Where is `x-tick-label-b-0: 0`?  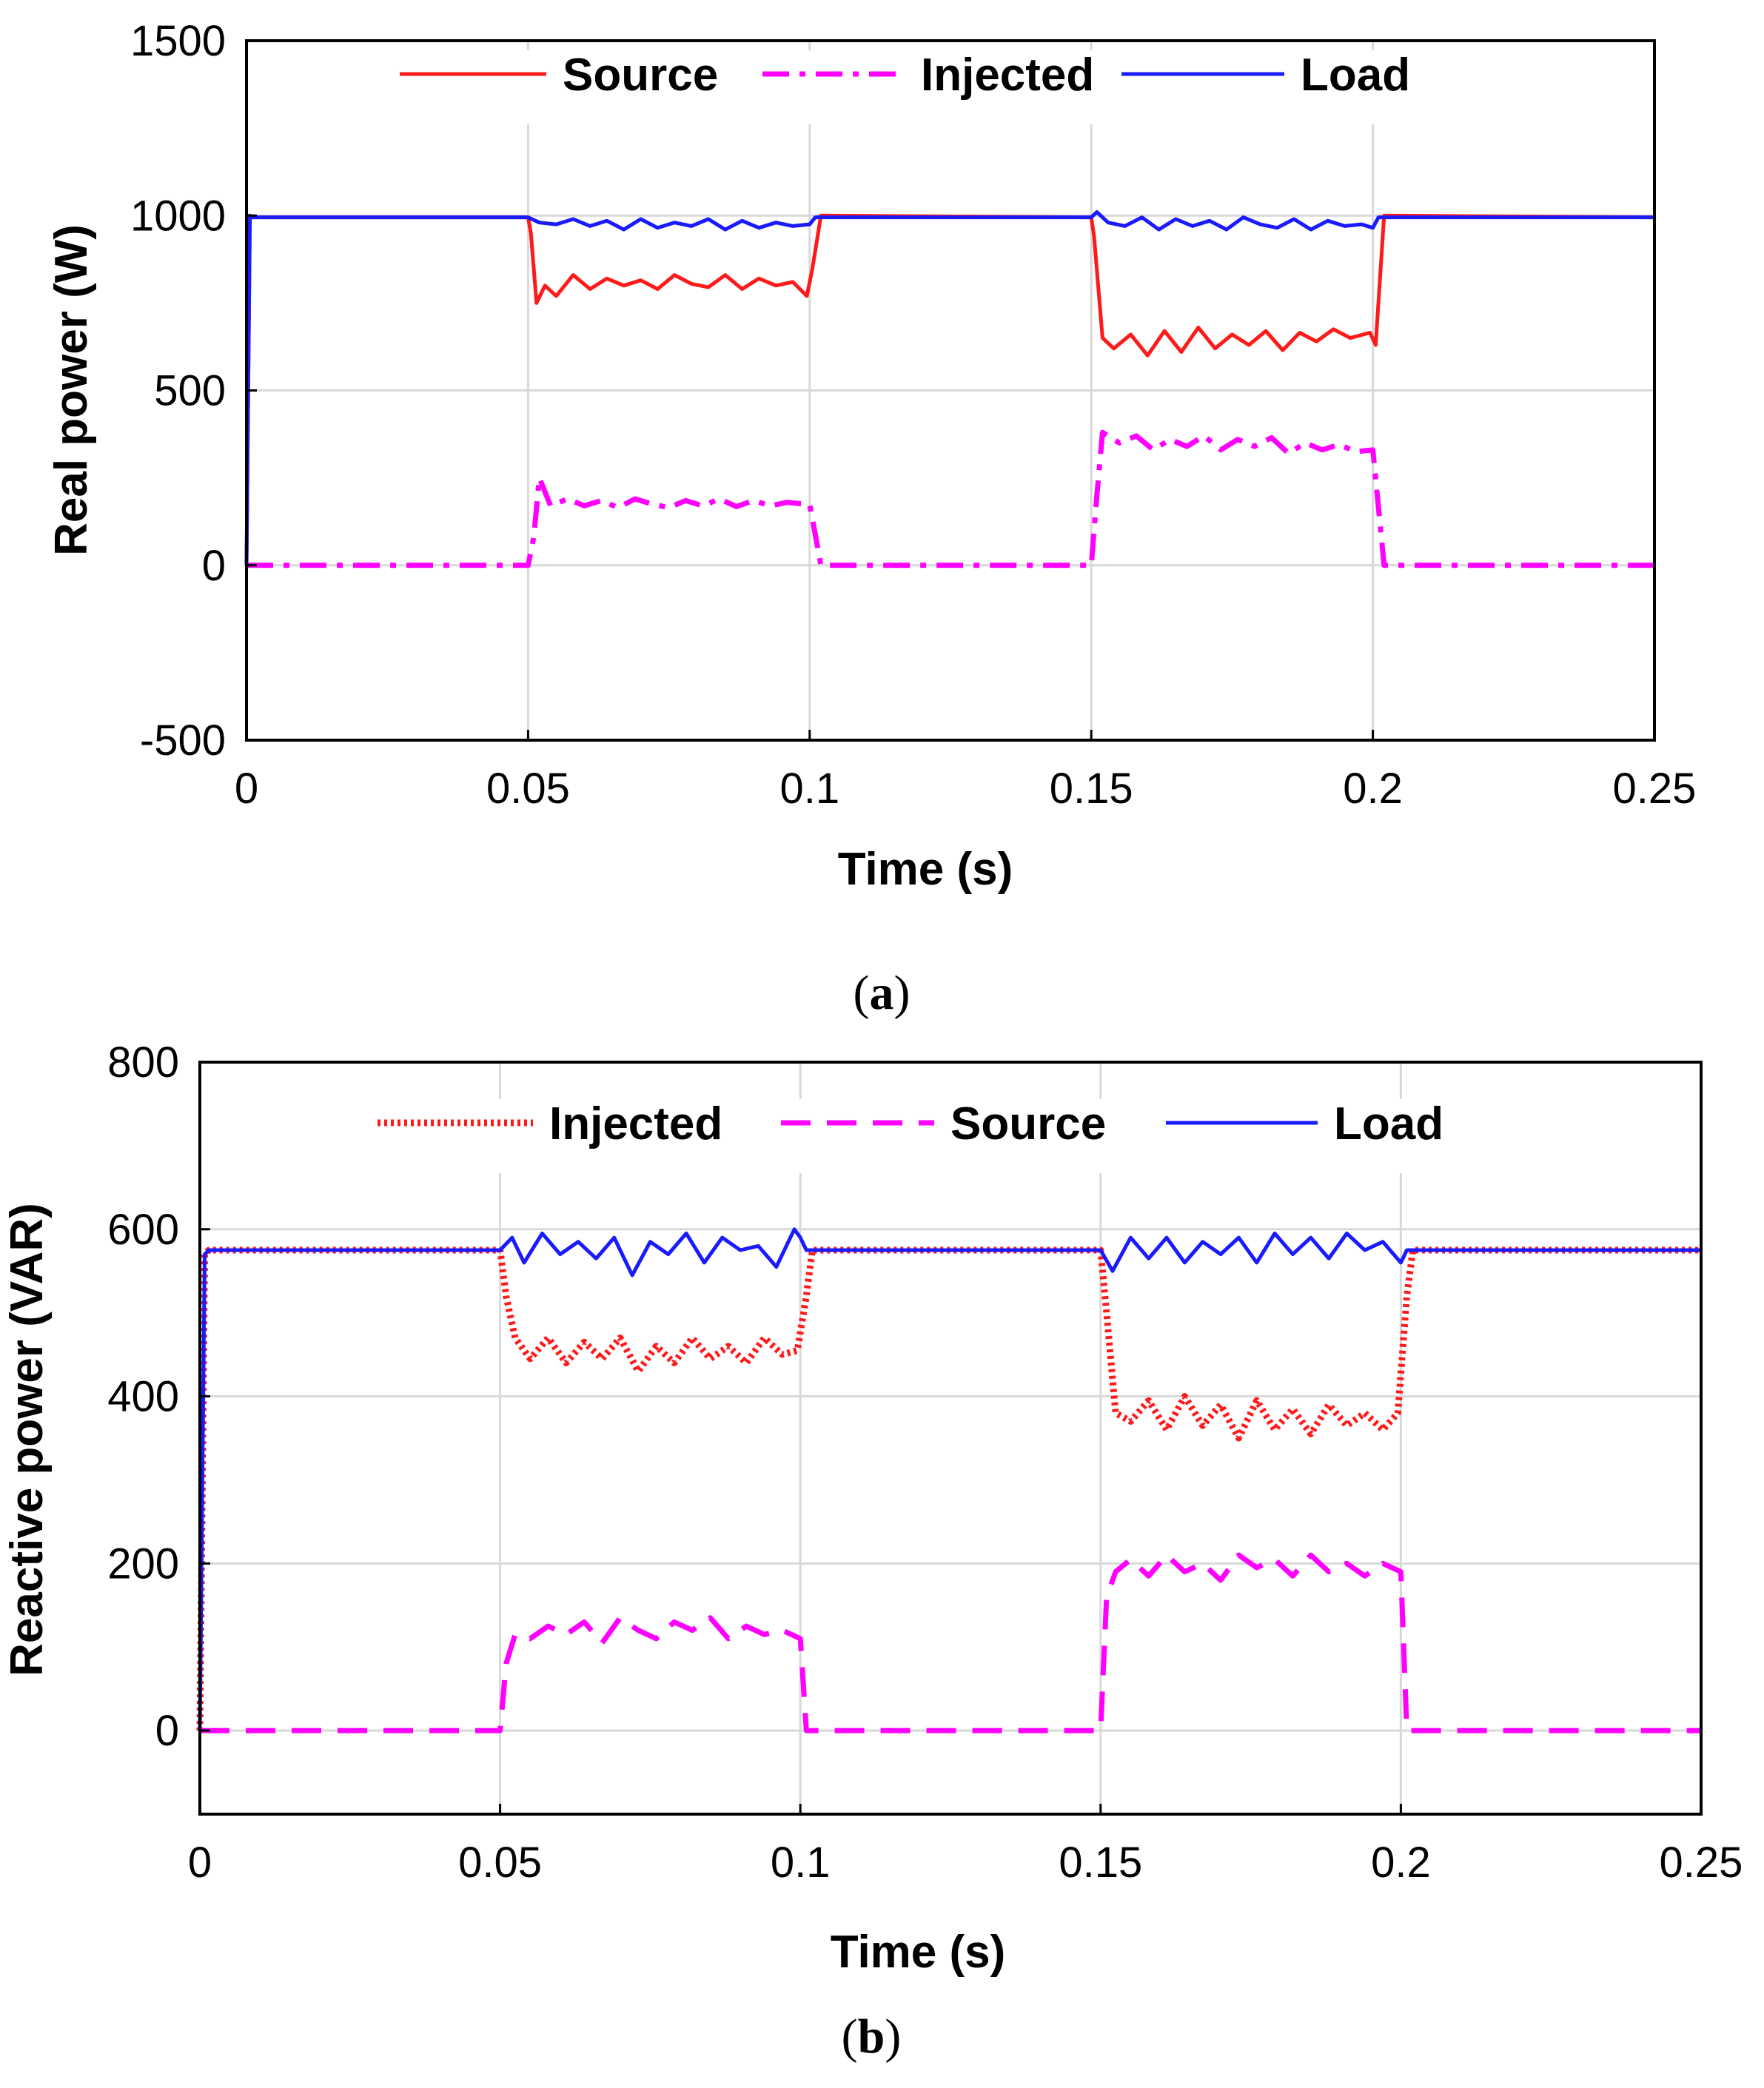 x-tick-label-b-0: 0 is located at coordinates (200, 1863).